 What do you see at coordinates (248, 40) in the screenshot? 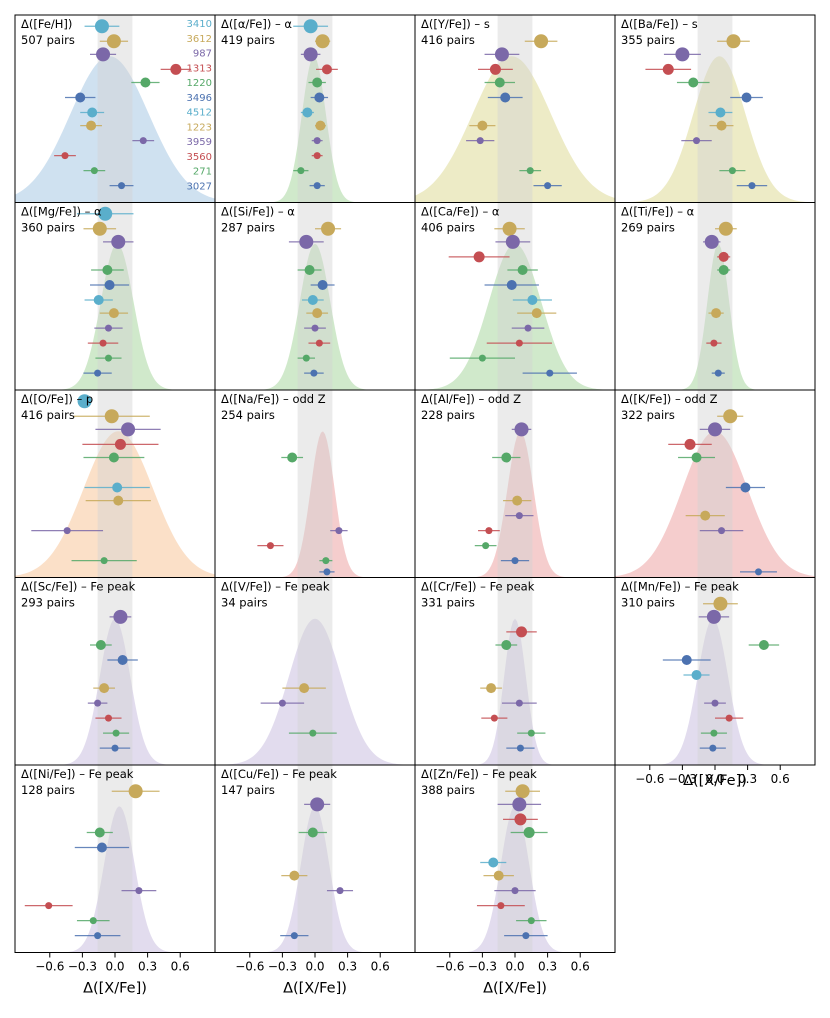
I see `panel-pairs: 419 pairs` at bounding box center [248, 40].